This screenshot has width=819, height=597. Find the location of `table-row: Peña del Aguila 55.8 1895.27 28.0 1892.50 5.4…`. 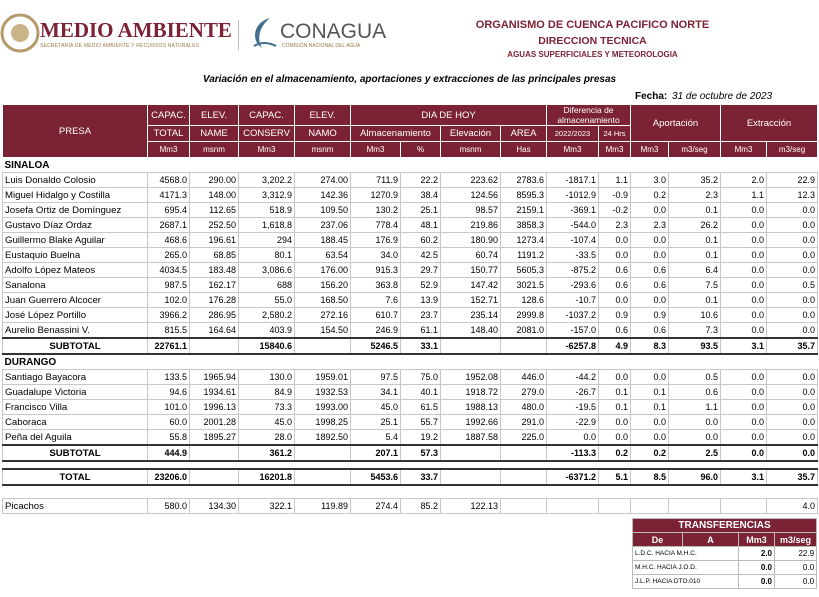

table-row: Peña del Aguila 55.8 1895.27 28.0 1892.50 5.4… is located at coordinates (410, 437).